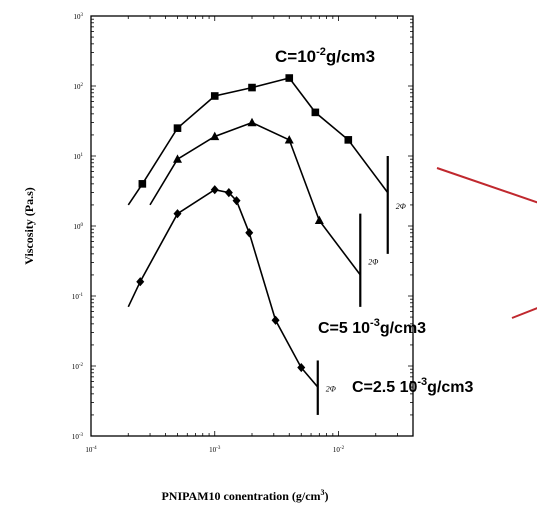 The image size is (537, 510). Describe the element at coordinates (486, 243) in the screenshot. I see `red-annotation-lines` at that location.